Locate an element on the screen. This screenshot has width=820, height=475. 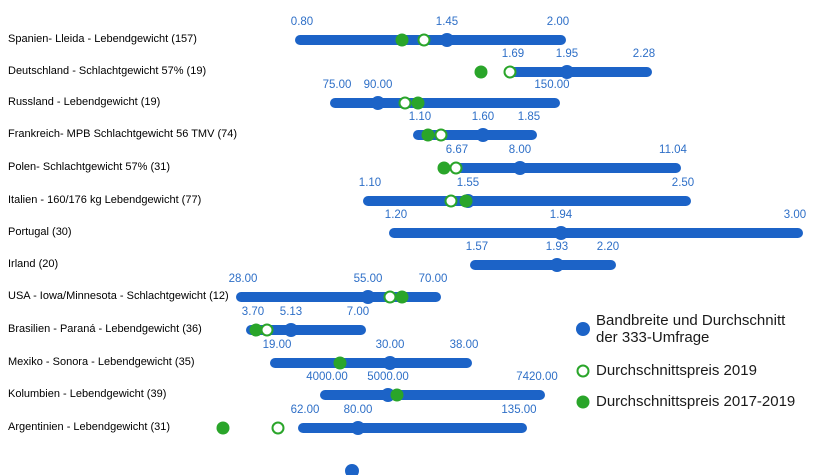
row-label: Irland (20) is located at coordinates (33, 264).